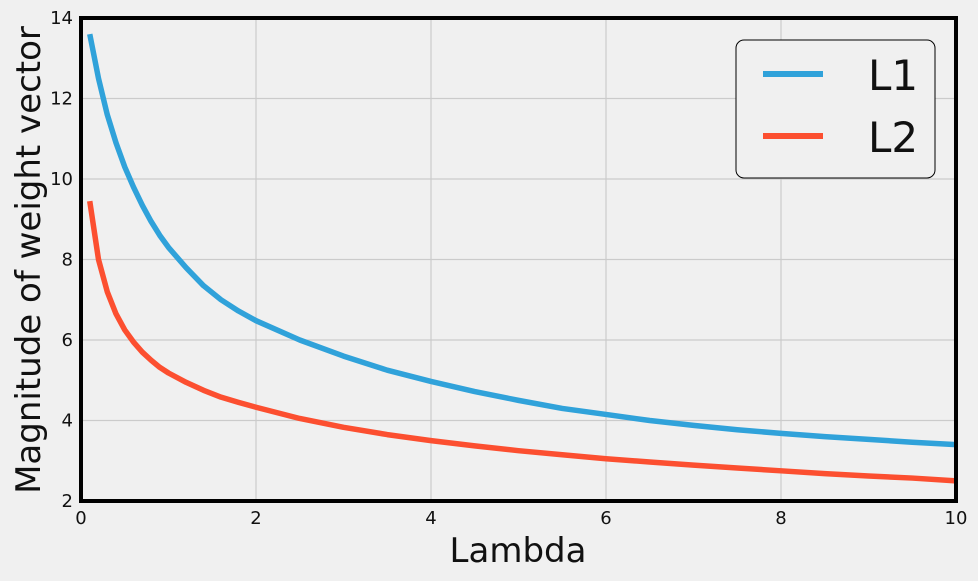 This screenshot has height=581, width=978. I want to click on y-axis-label: Magnitude of weight vector, so click(29, 260).